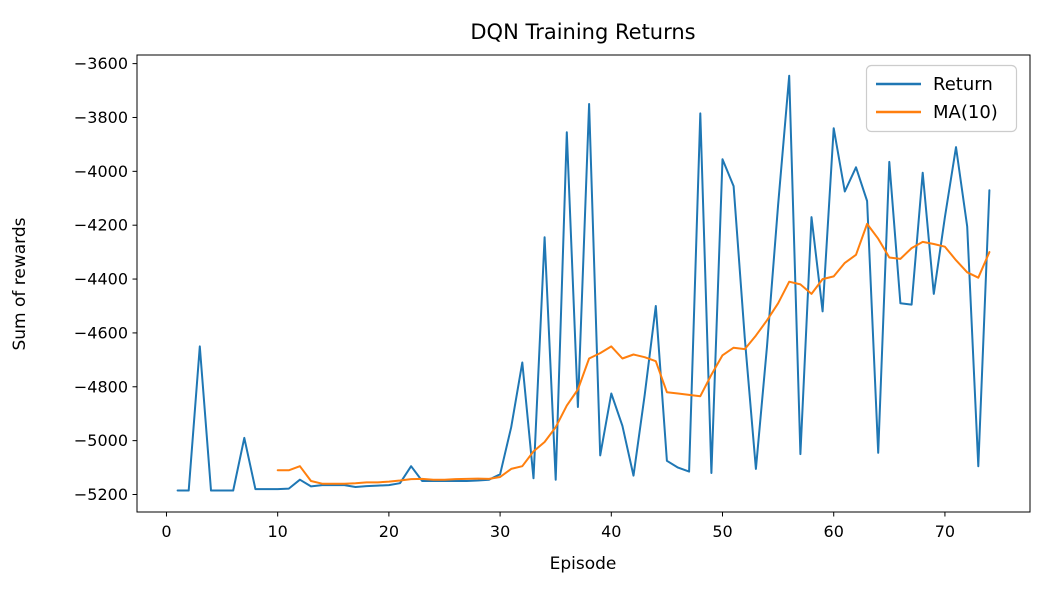 The width and height of the screenshot is (1050, 600). I want to click on x-axis-label: Episode, so click(583, 564).